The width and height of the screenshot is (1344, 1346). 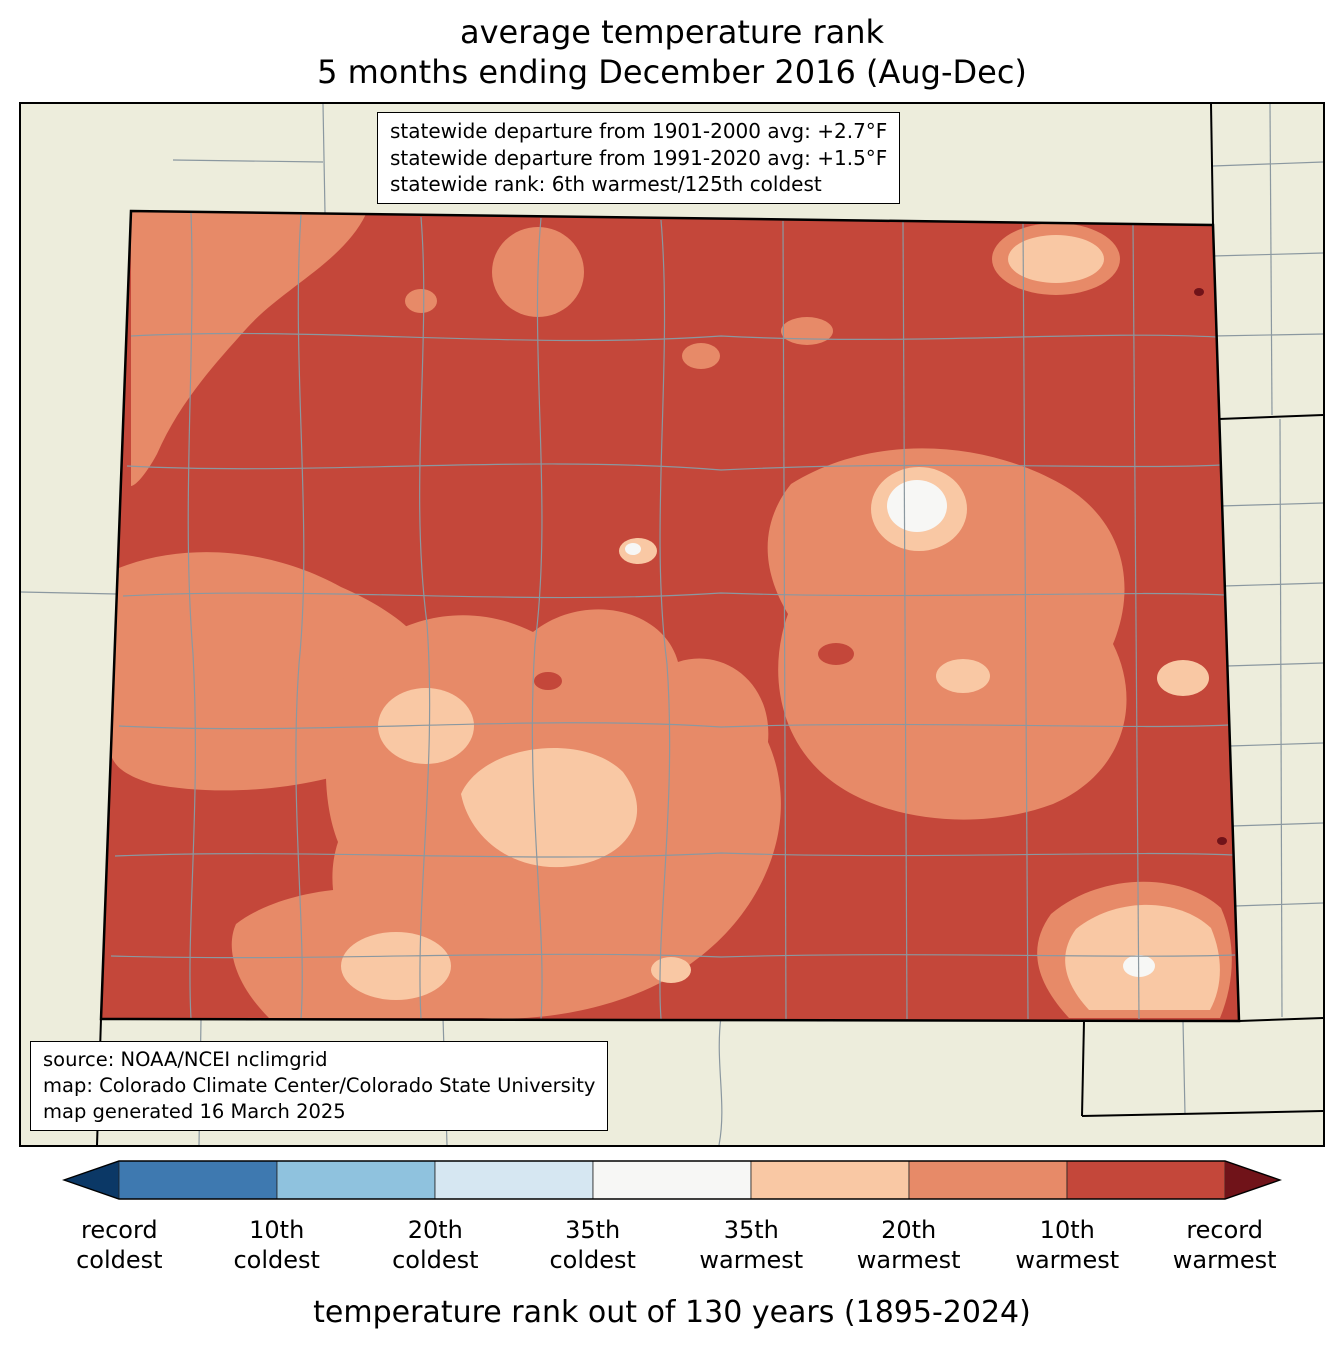 I want to click on cb-arrow-record-warmest, so click(x=1252, y=1180).